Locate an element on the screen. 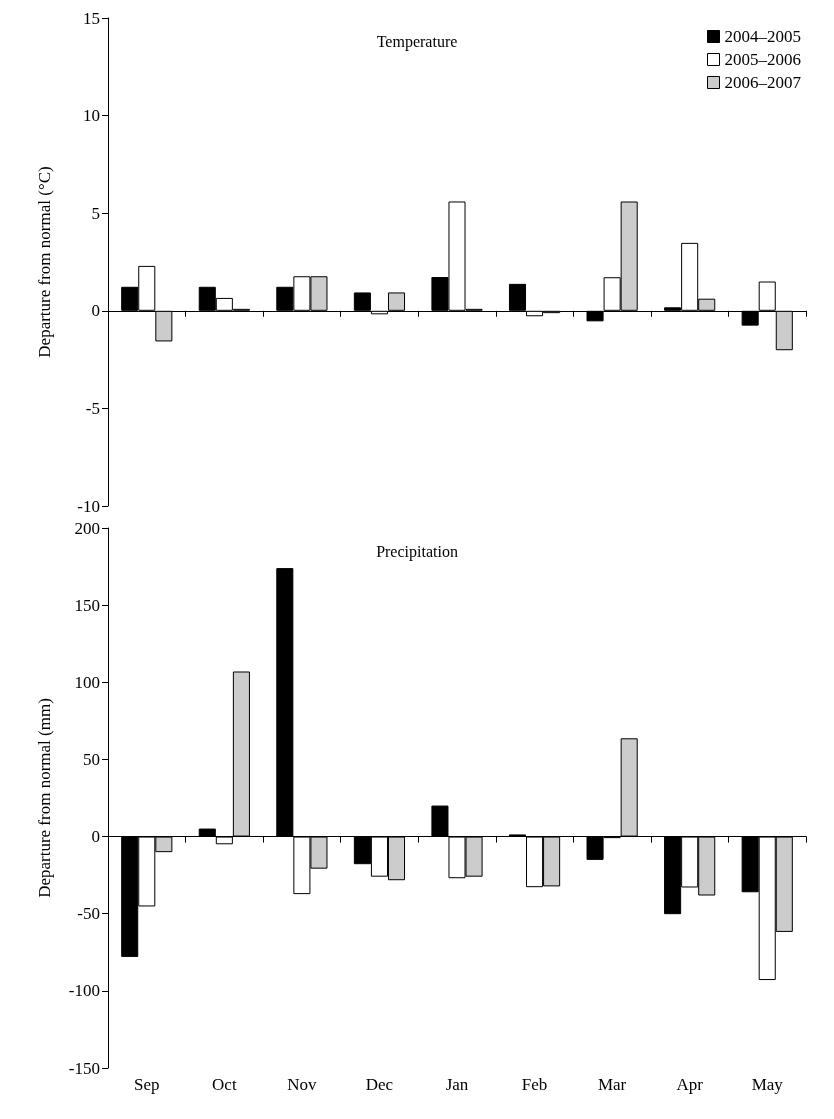 The height and width of the screenshot is (1119, 834). text: Temperature is located at coordinates (417, 41).